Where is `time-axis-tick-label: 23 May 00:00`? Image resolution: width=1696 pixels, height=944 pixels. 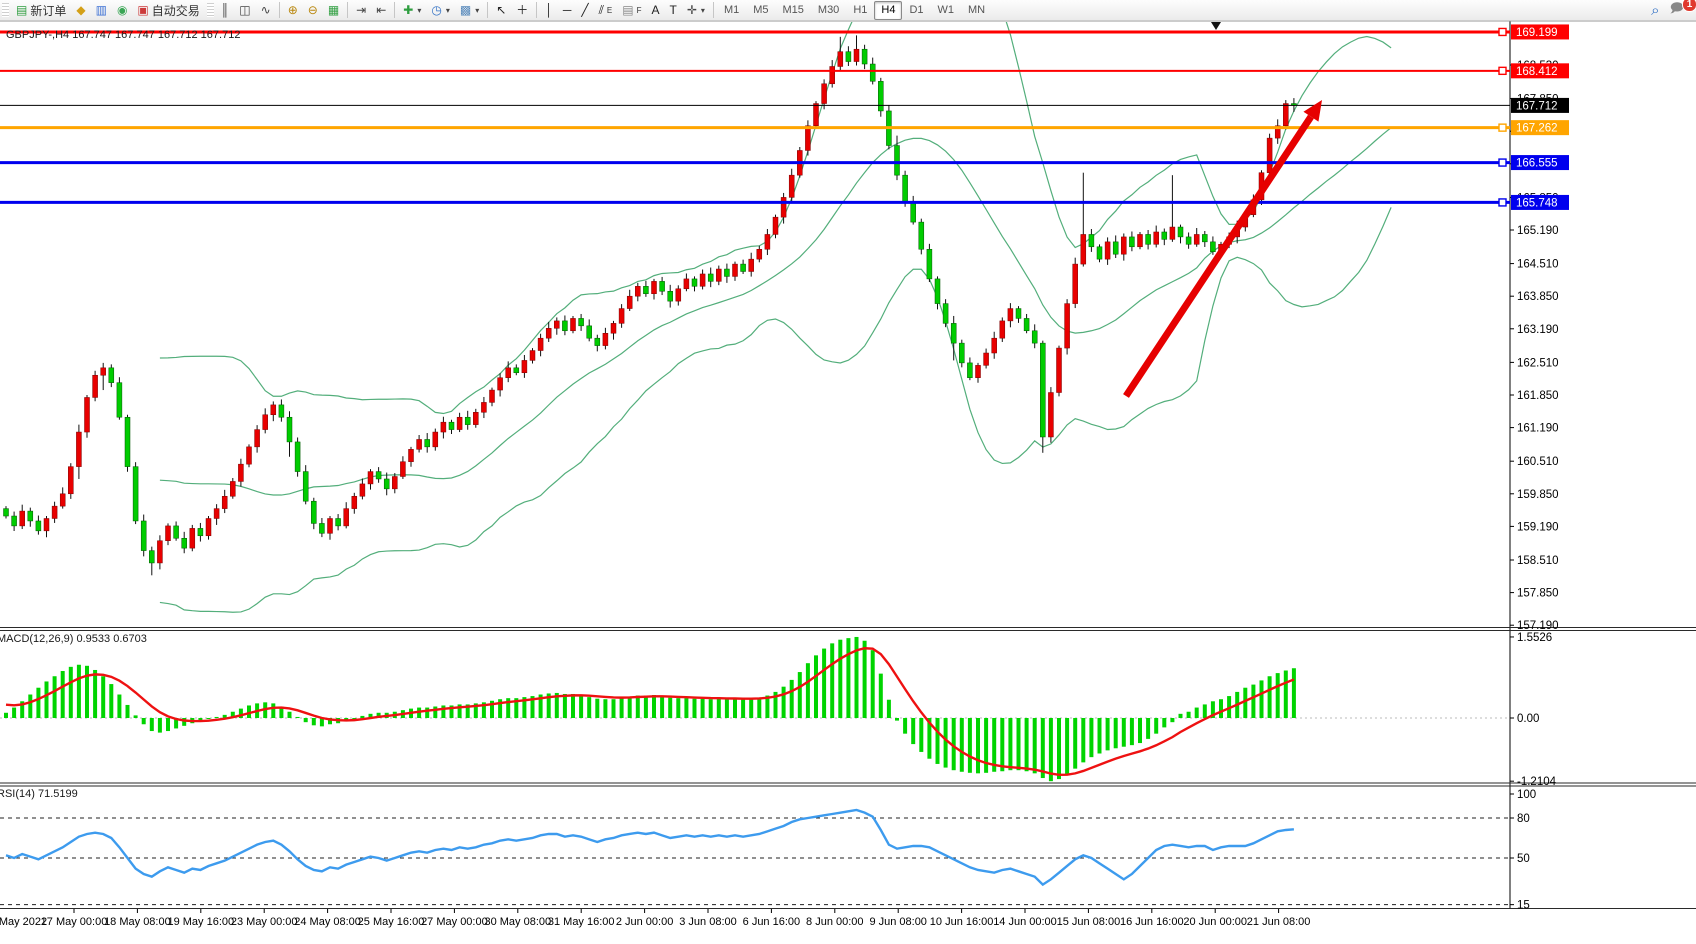 time-axis-tick-label: 23 May 00:00 is located at coordinates (264, 922).